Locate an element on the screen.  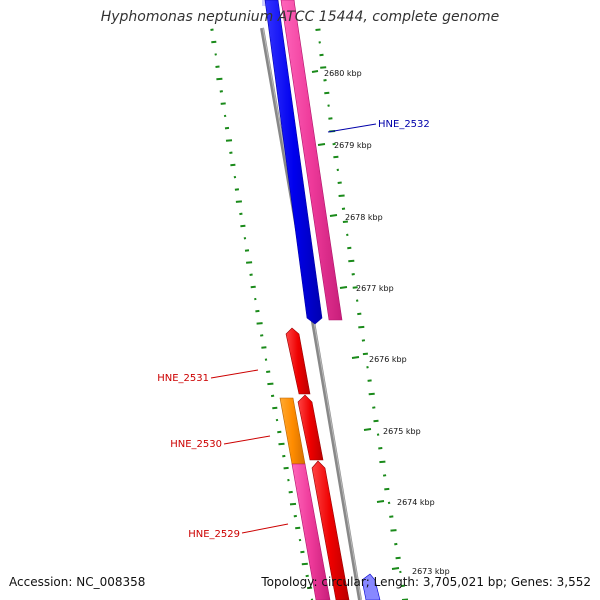
gene-label-HNE_2529: HNE_2529 is located at coordinates (214, 534).